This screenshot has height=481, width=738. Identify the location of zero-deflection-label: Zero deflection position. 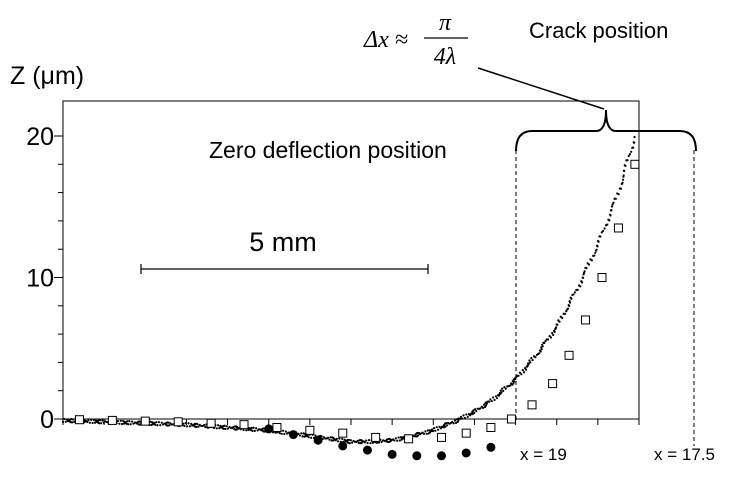
(328, 150).